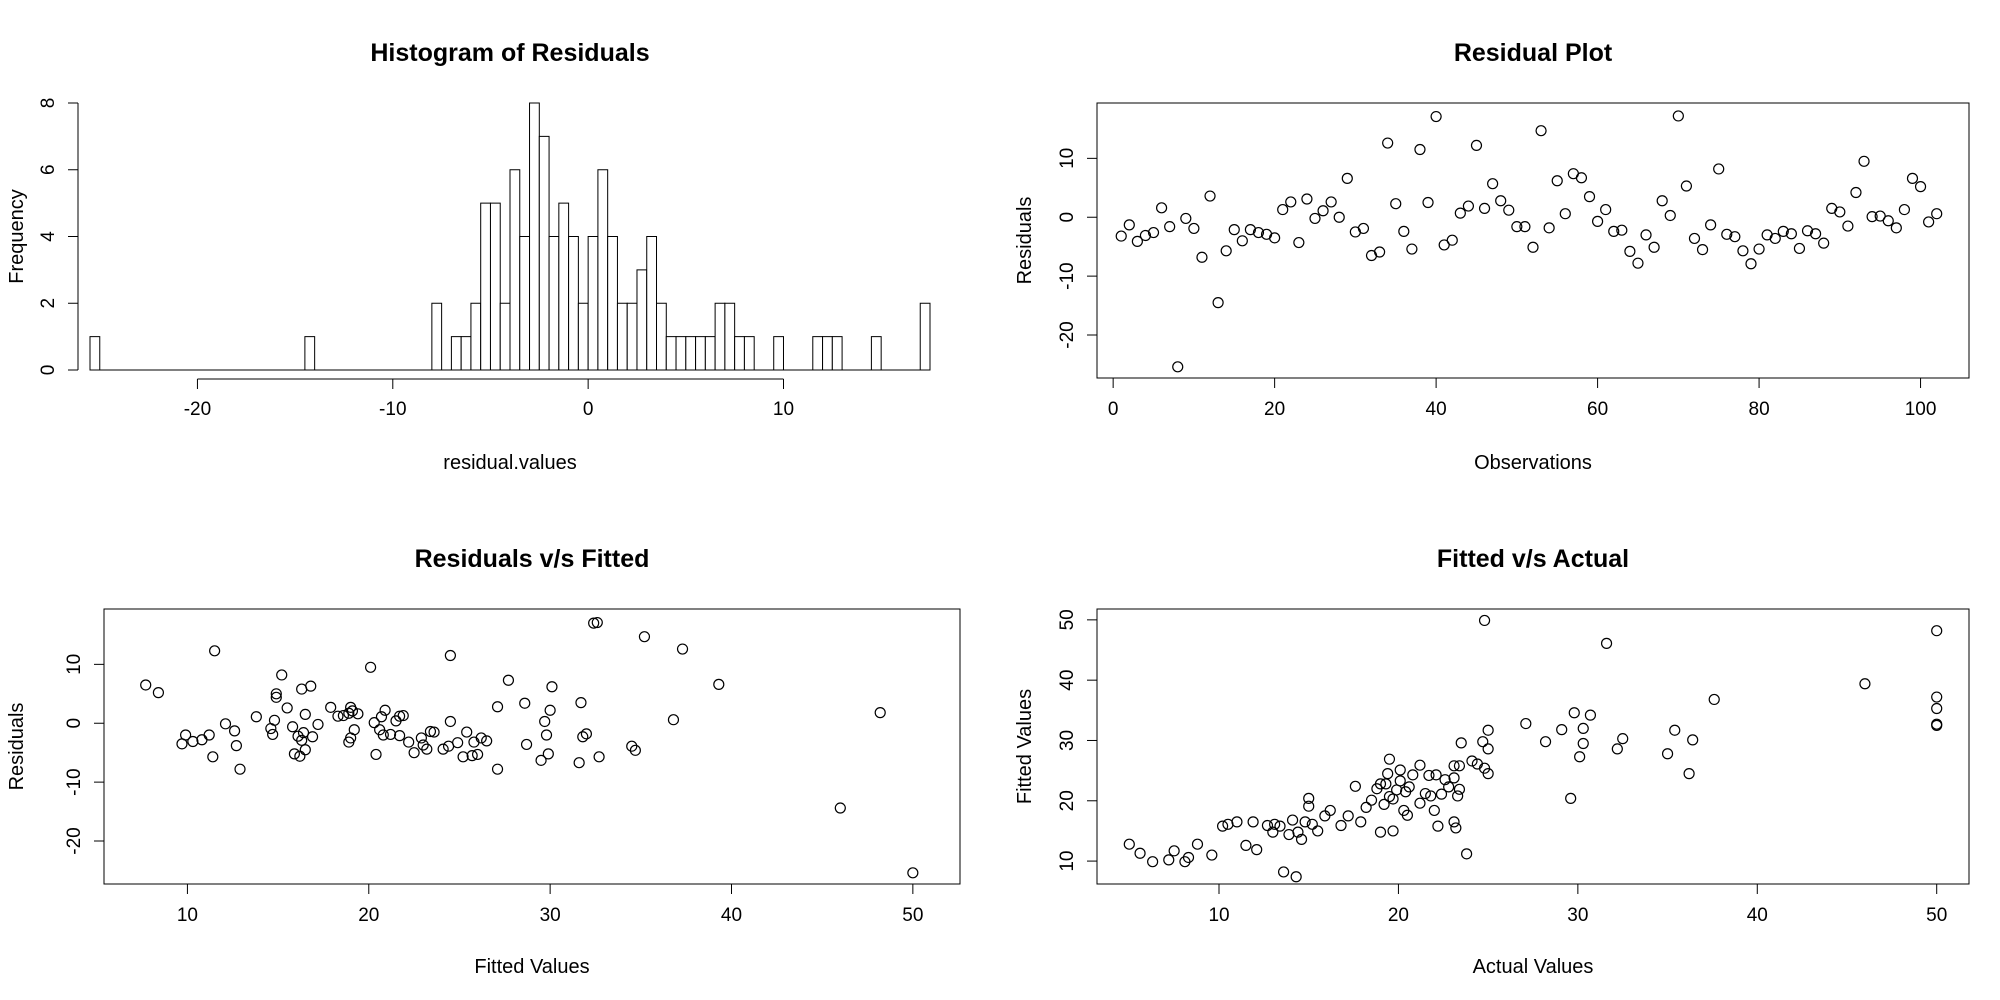  I want to click on x-tick-label: 40, so click(1757, 915).